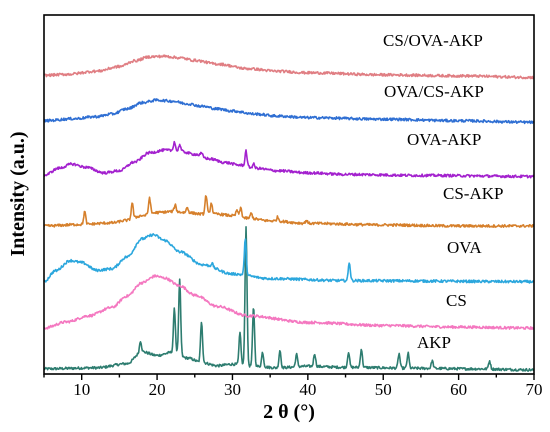 The height and width of the screenshot is (432, 550). Describe the element at coordinates (534, 389) in the screenshot. I see `x-tick-label-70: 70` at that location.